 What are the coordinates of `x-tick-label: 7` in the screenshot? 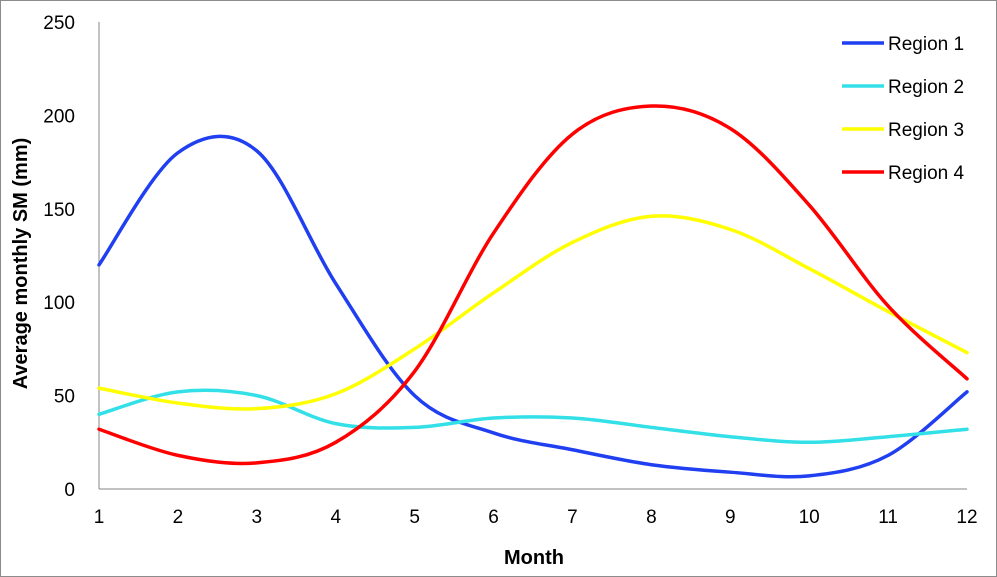 It's located at (572, 517).